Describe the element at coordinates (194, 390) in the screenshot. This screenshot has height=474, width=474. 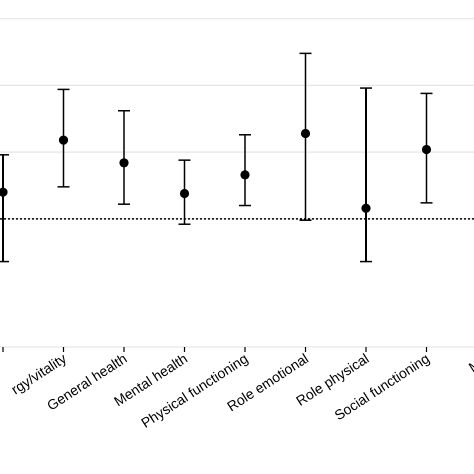
I see `x-tick-label-4: Physical functioning` at that location.